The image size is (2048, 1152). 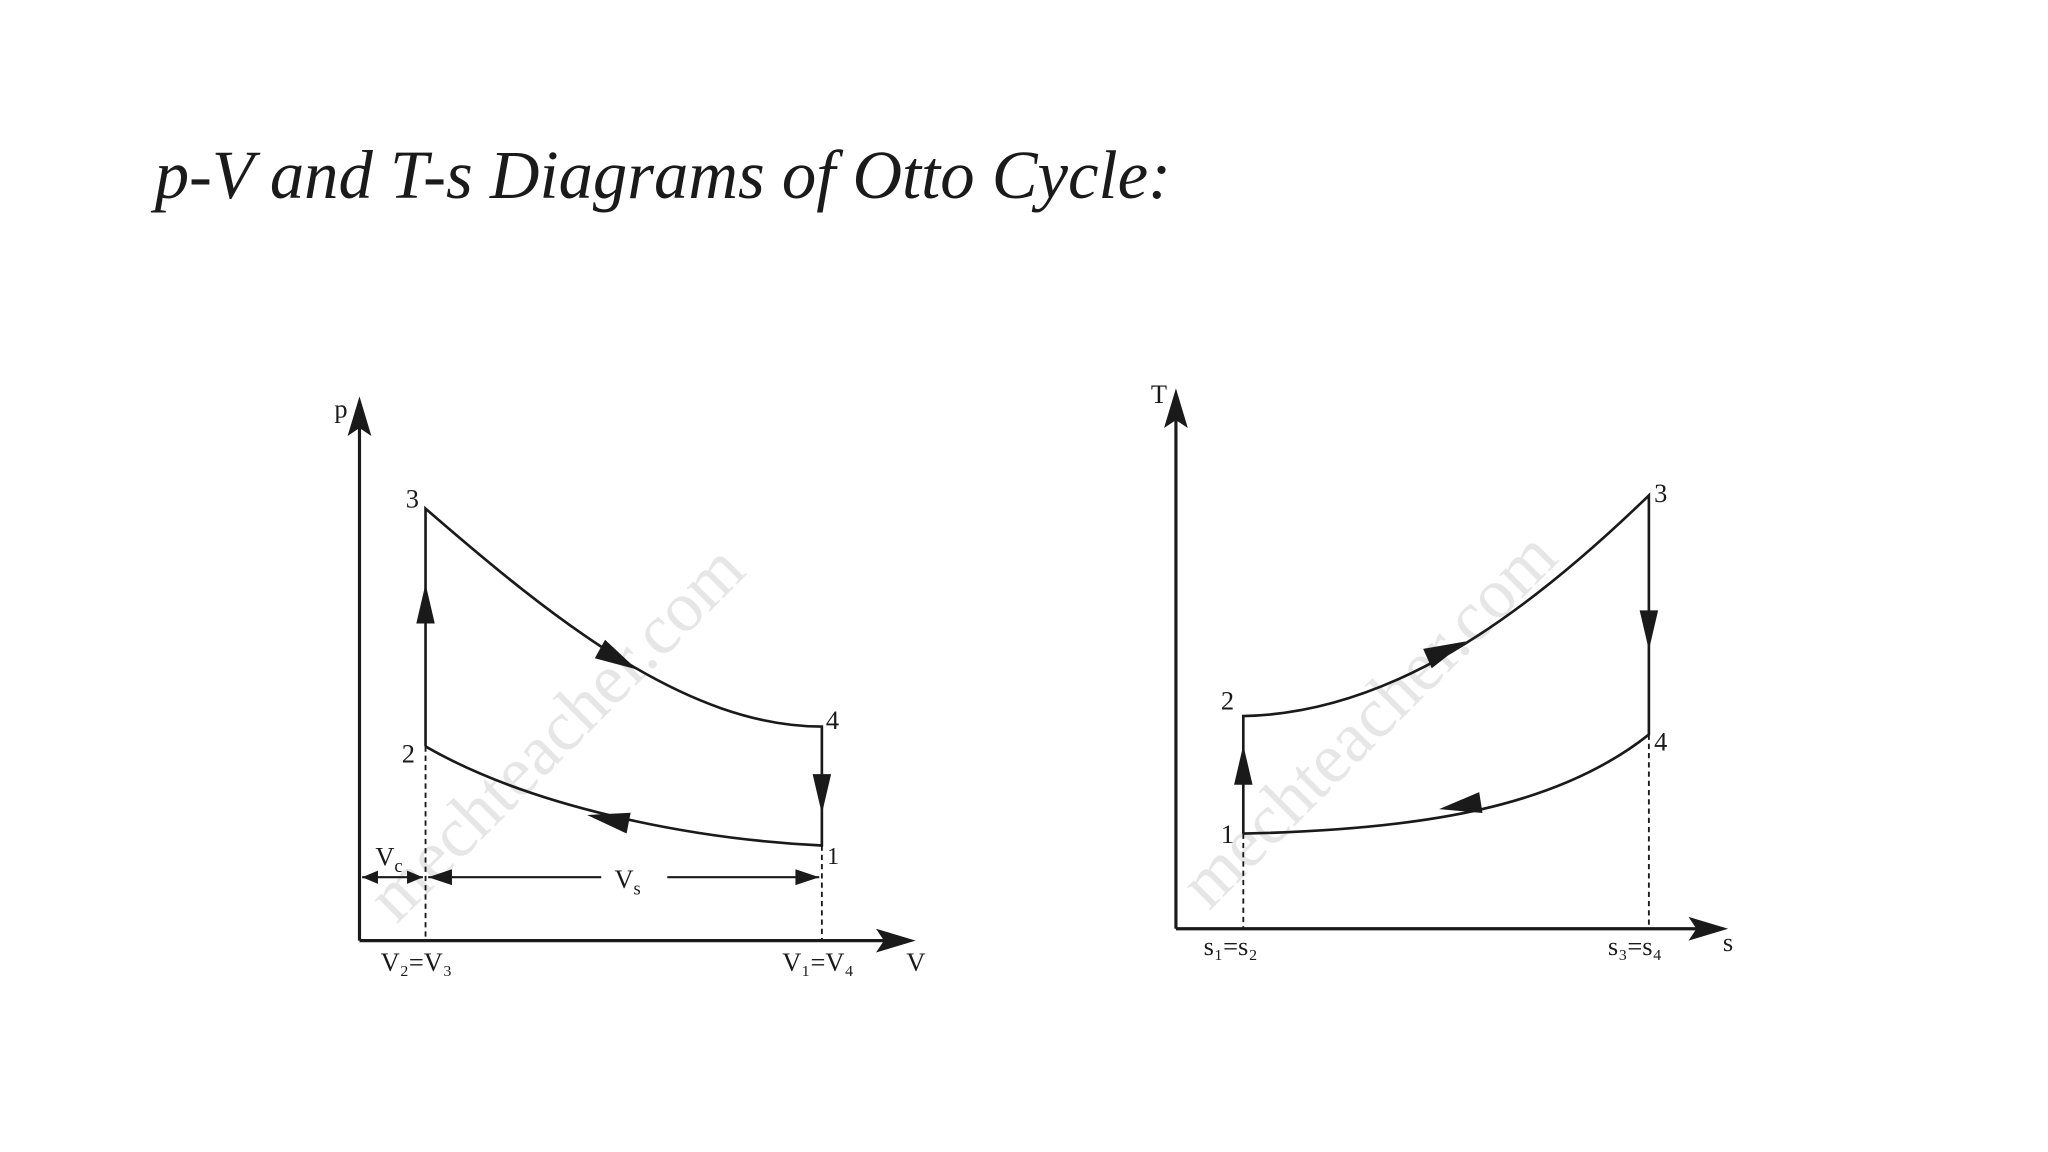 I want to click on slide-title: p-V and T-s Diagrams of Otto Cycle:, so click(x=660, y=175).